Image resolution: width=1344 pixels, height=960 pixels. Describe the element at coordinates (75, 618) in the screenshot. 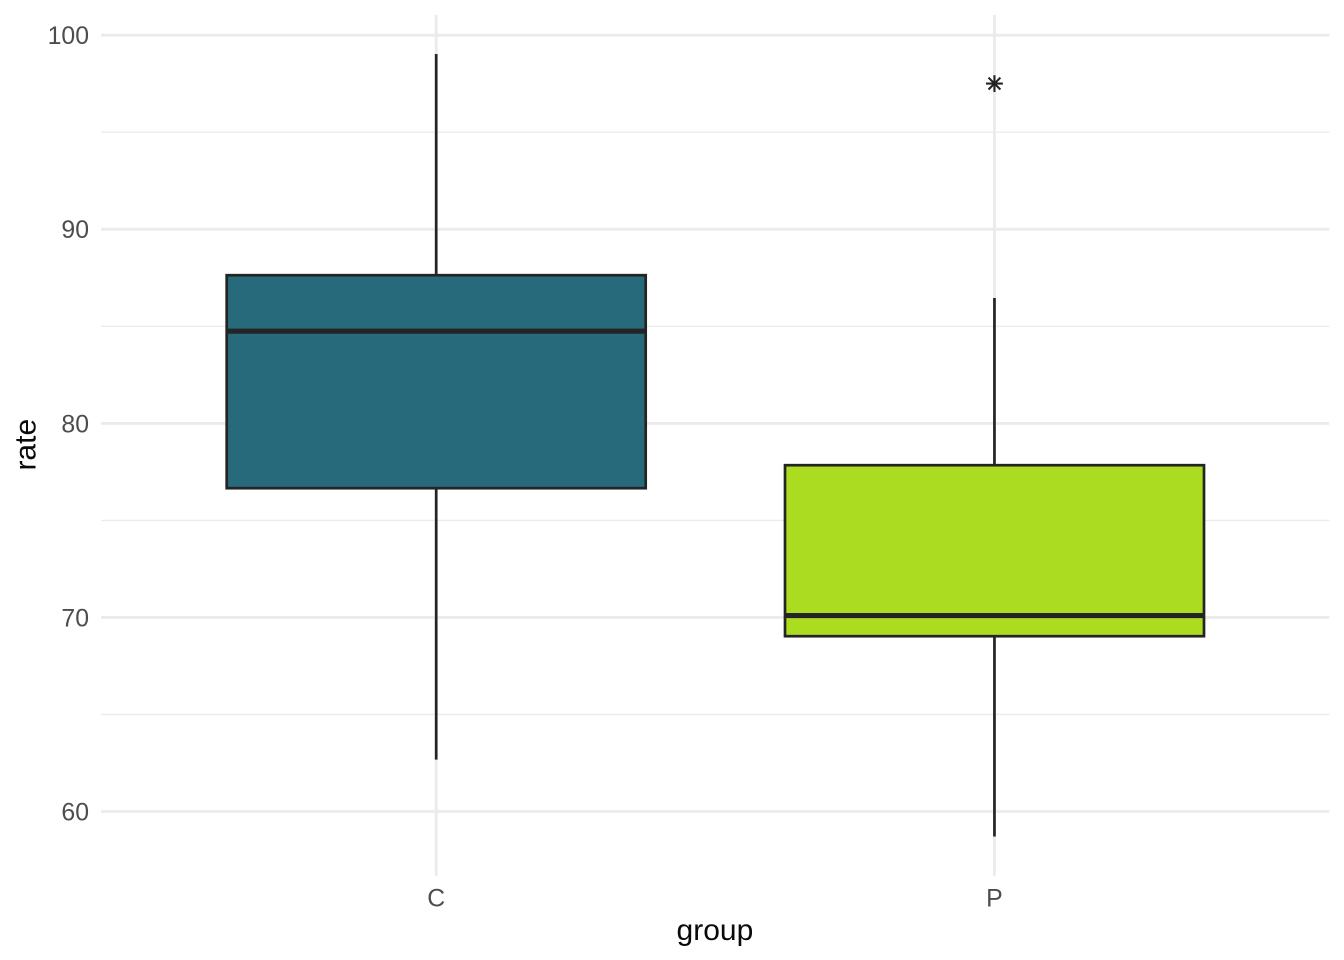

I see `svg-text: 70` at that location.